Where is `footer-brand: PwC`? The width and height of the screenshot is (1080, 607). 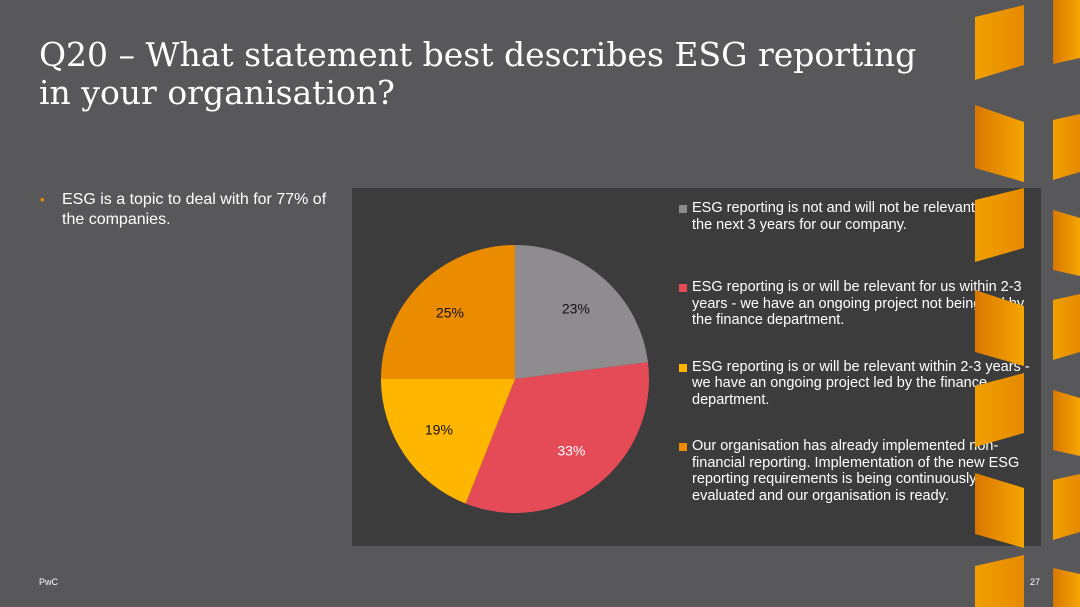 footer-brand: PwC is located at coordinates (49, 582).